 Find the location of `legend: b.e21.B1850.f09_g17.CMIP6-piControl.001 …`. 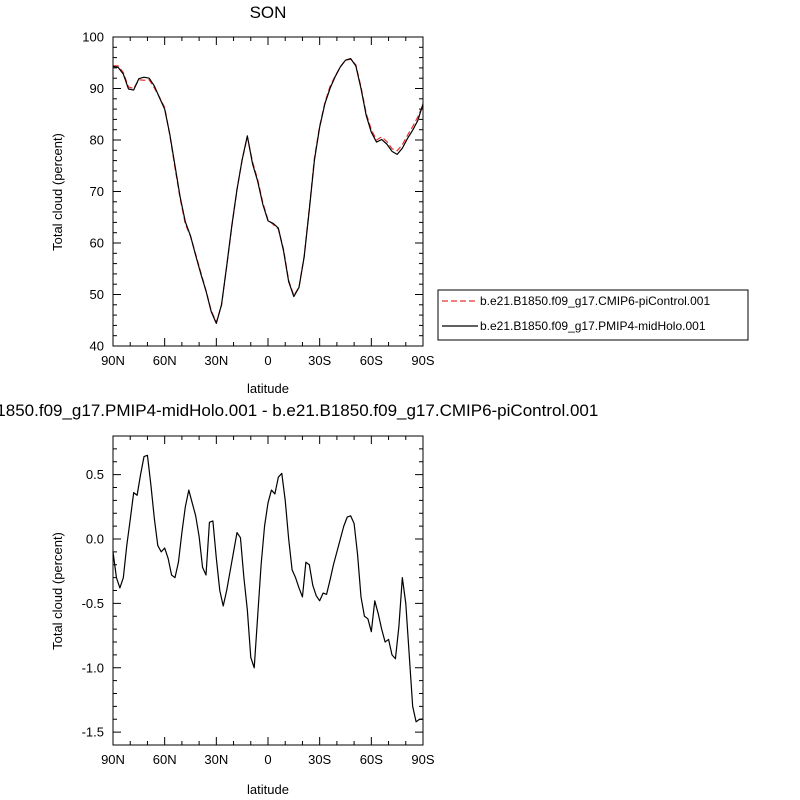

legend: b.e21.B1850.f09_g17.CMIP6-piControl.001 … is located at coordinates (593, 315).